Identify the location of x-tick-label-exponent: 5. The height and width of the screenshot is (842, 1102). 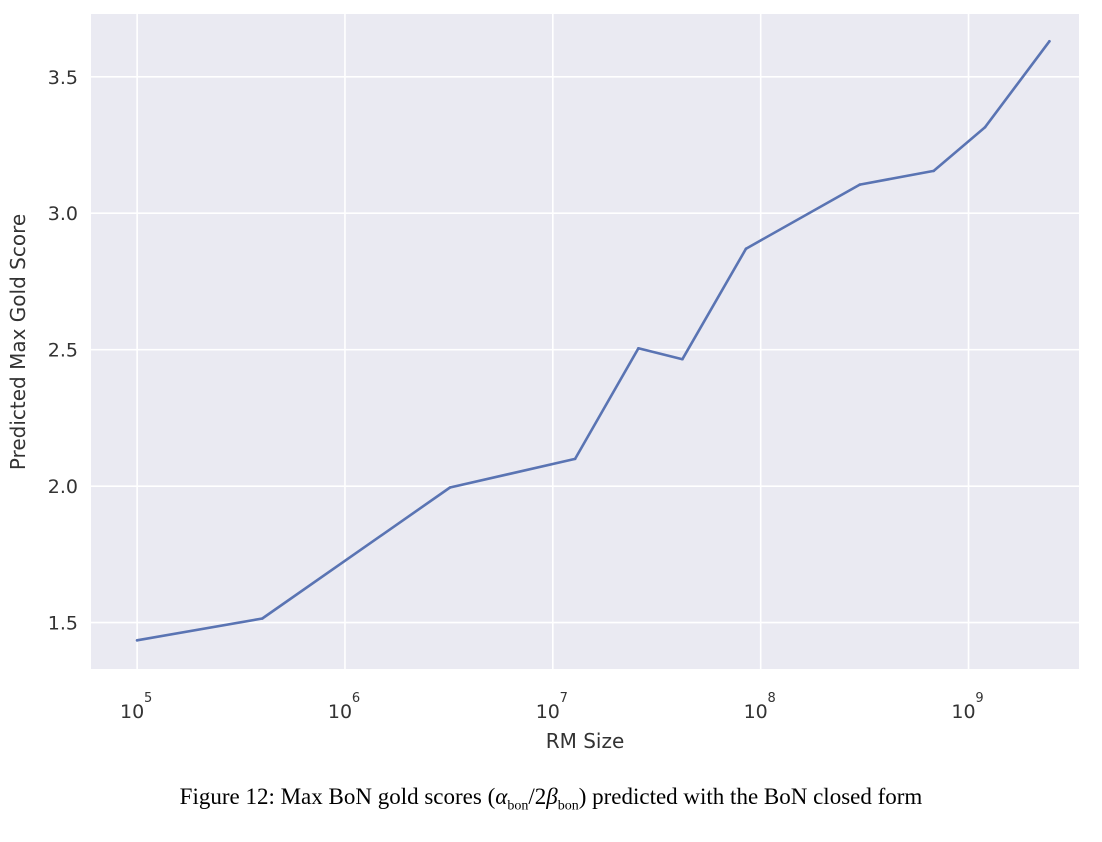
(148, 698).